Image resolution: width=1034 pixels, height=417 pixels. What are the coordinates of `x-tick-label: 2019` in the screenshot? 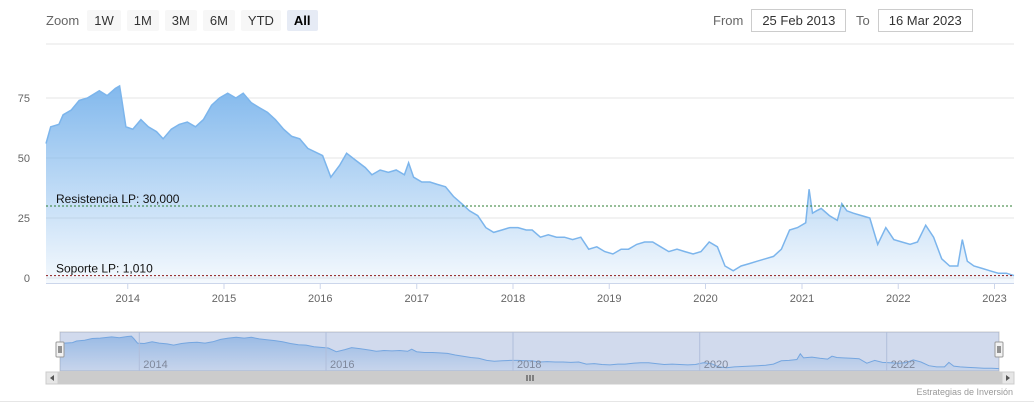 It's located at (609, 299).